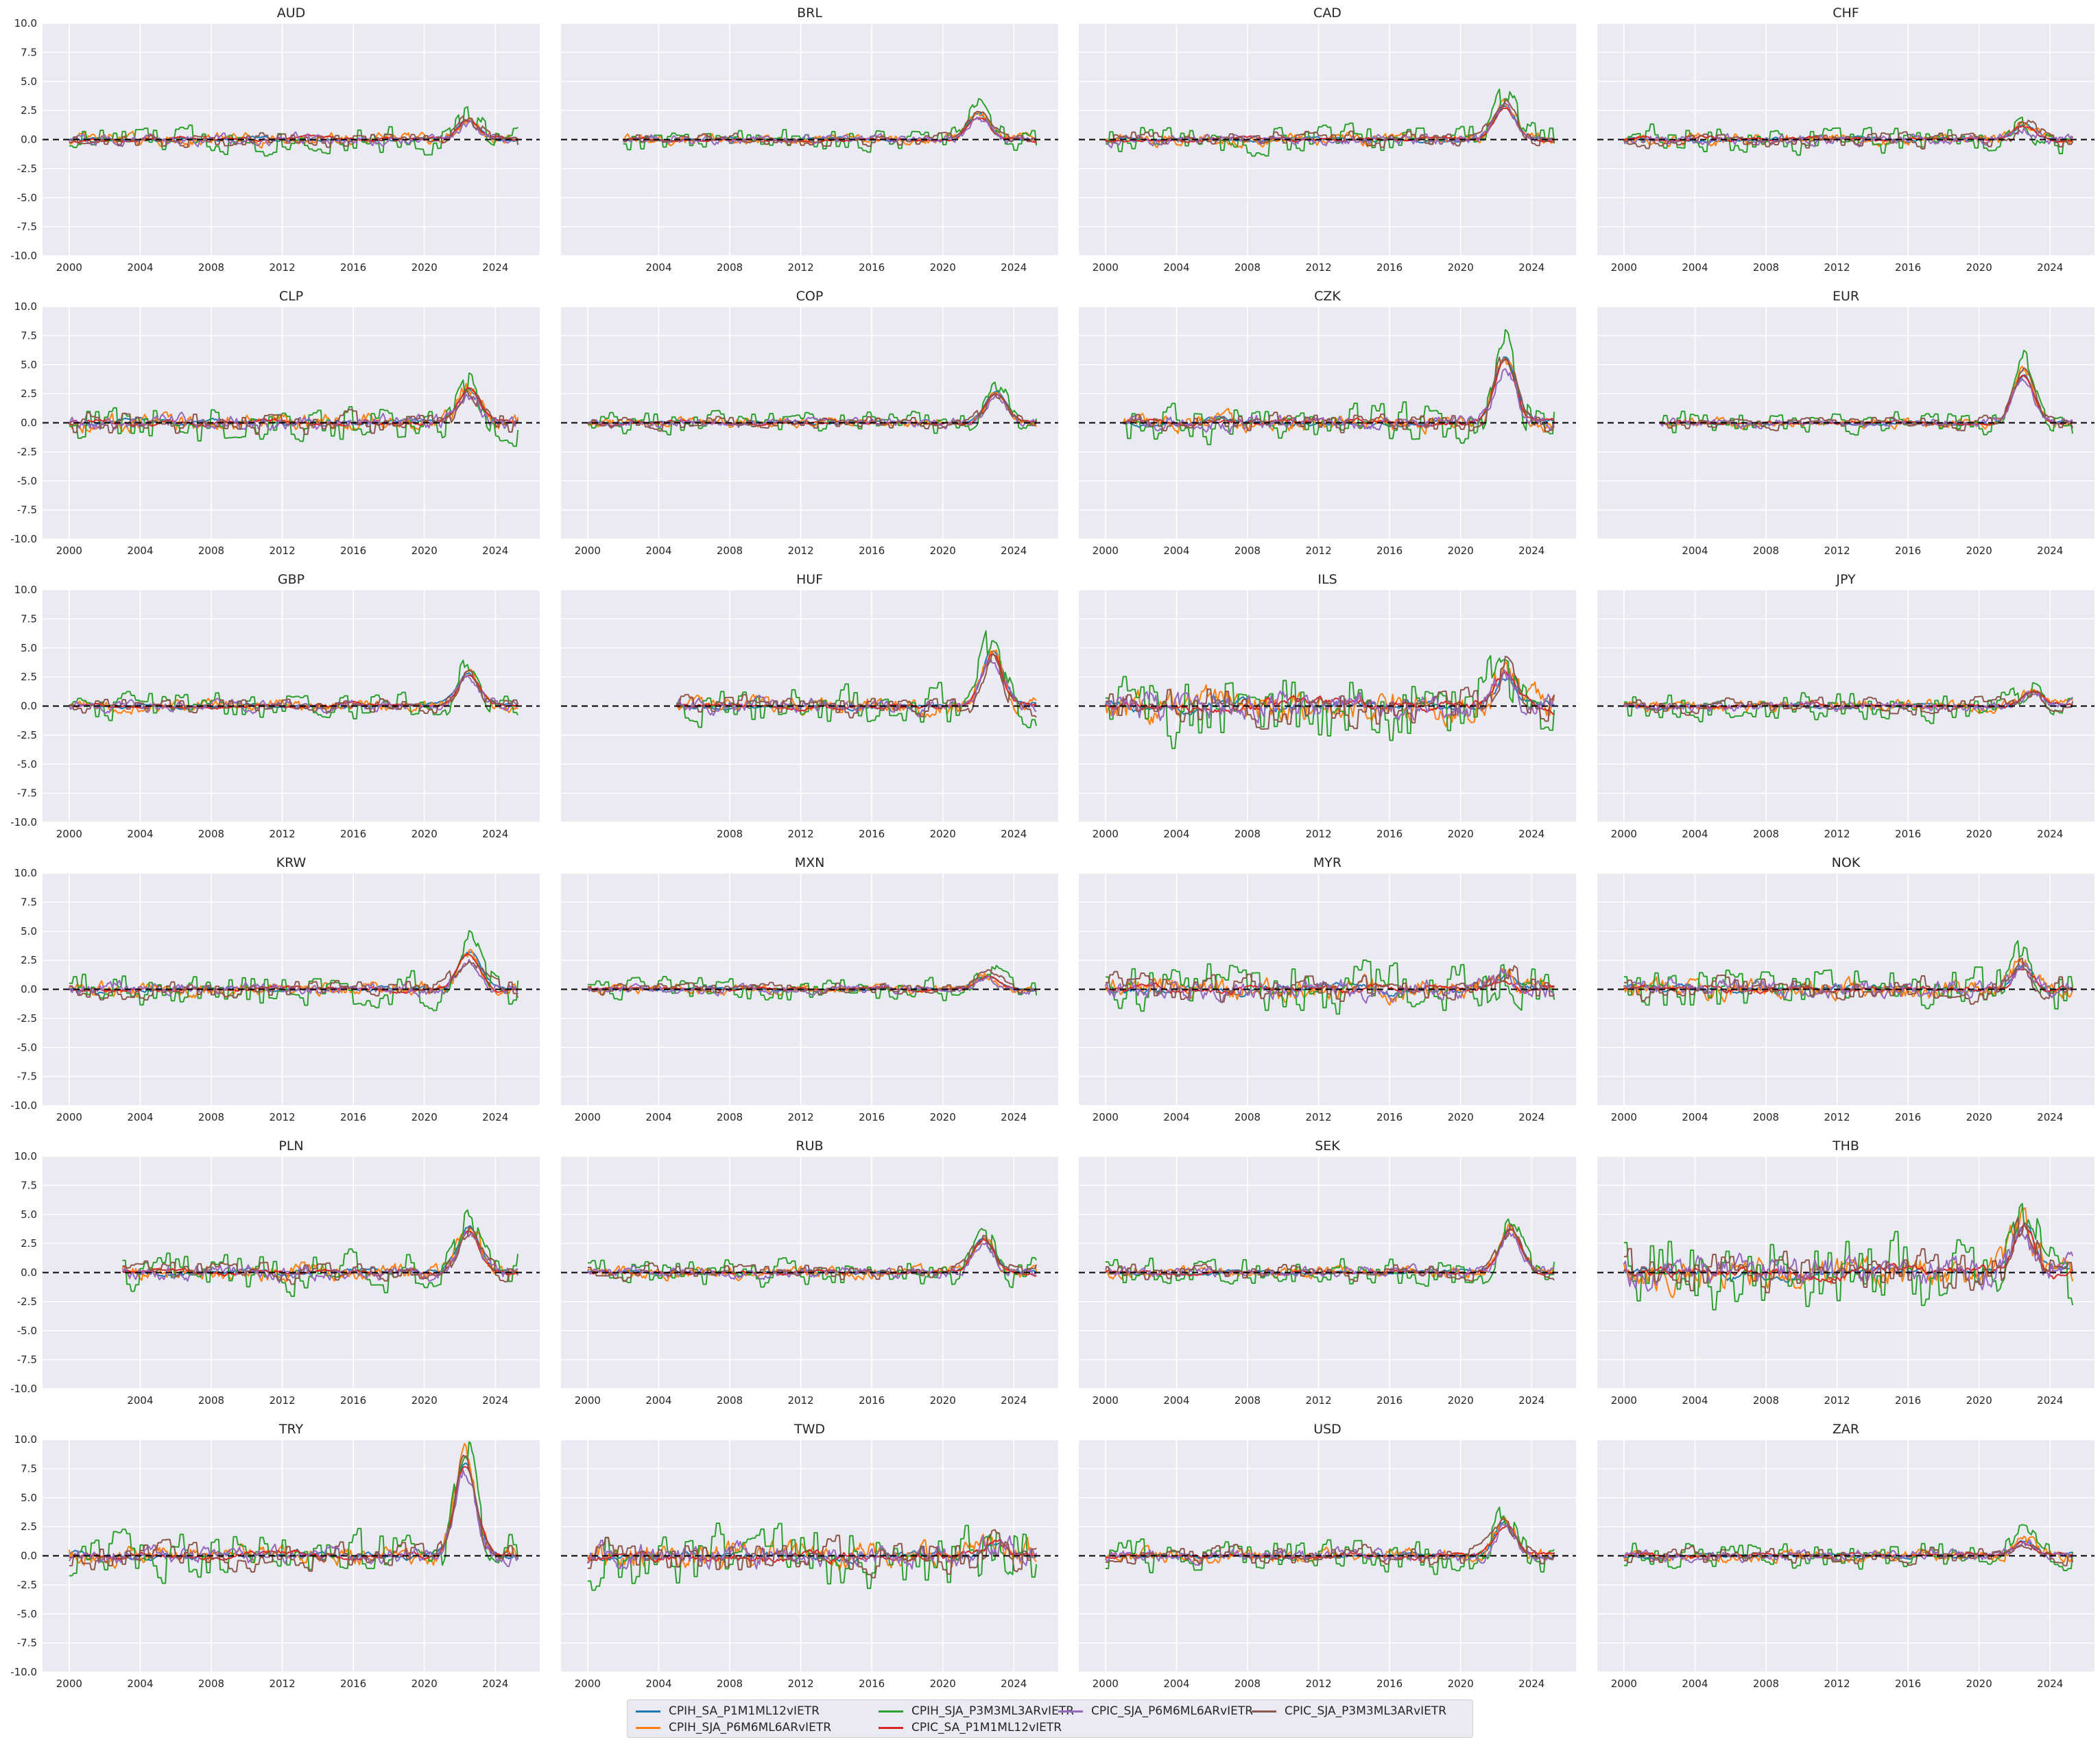  Describe the element at coordinates (810, 862) in the screenshot. I see `panel-title: MXN` at that location.